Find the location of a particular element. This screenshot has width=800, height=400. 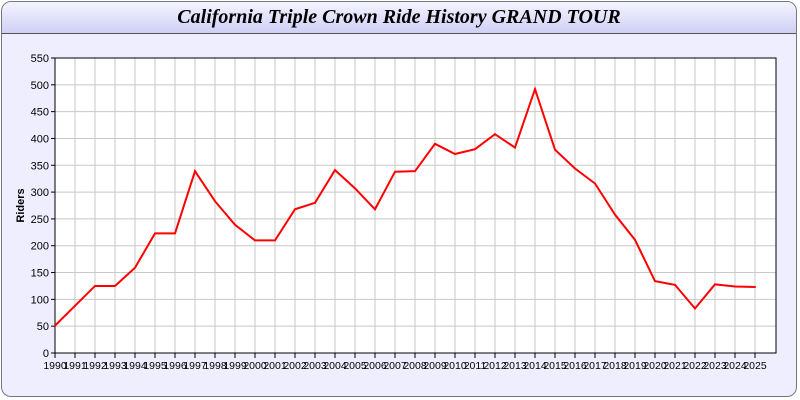

x-tick-label: 2015 is located at coordinates (555, 366).